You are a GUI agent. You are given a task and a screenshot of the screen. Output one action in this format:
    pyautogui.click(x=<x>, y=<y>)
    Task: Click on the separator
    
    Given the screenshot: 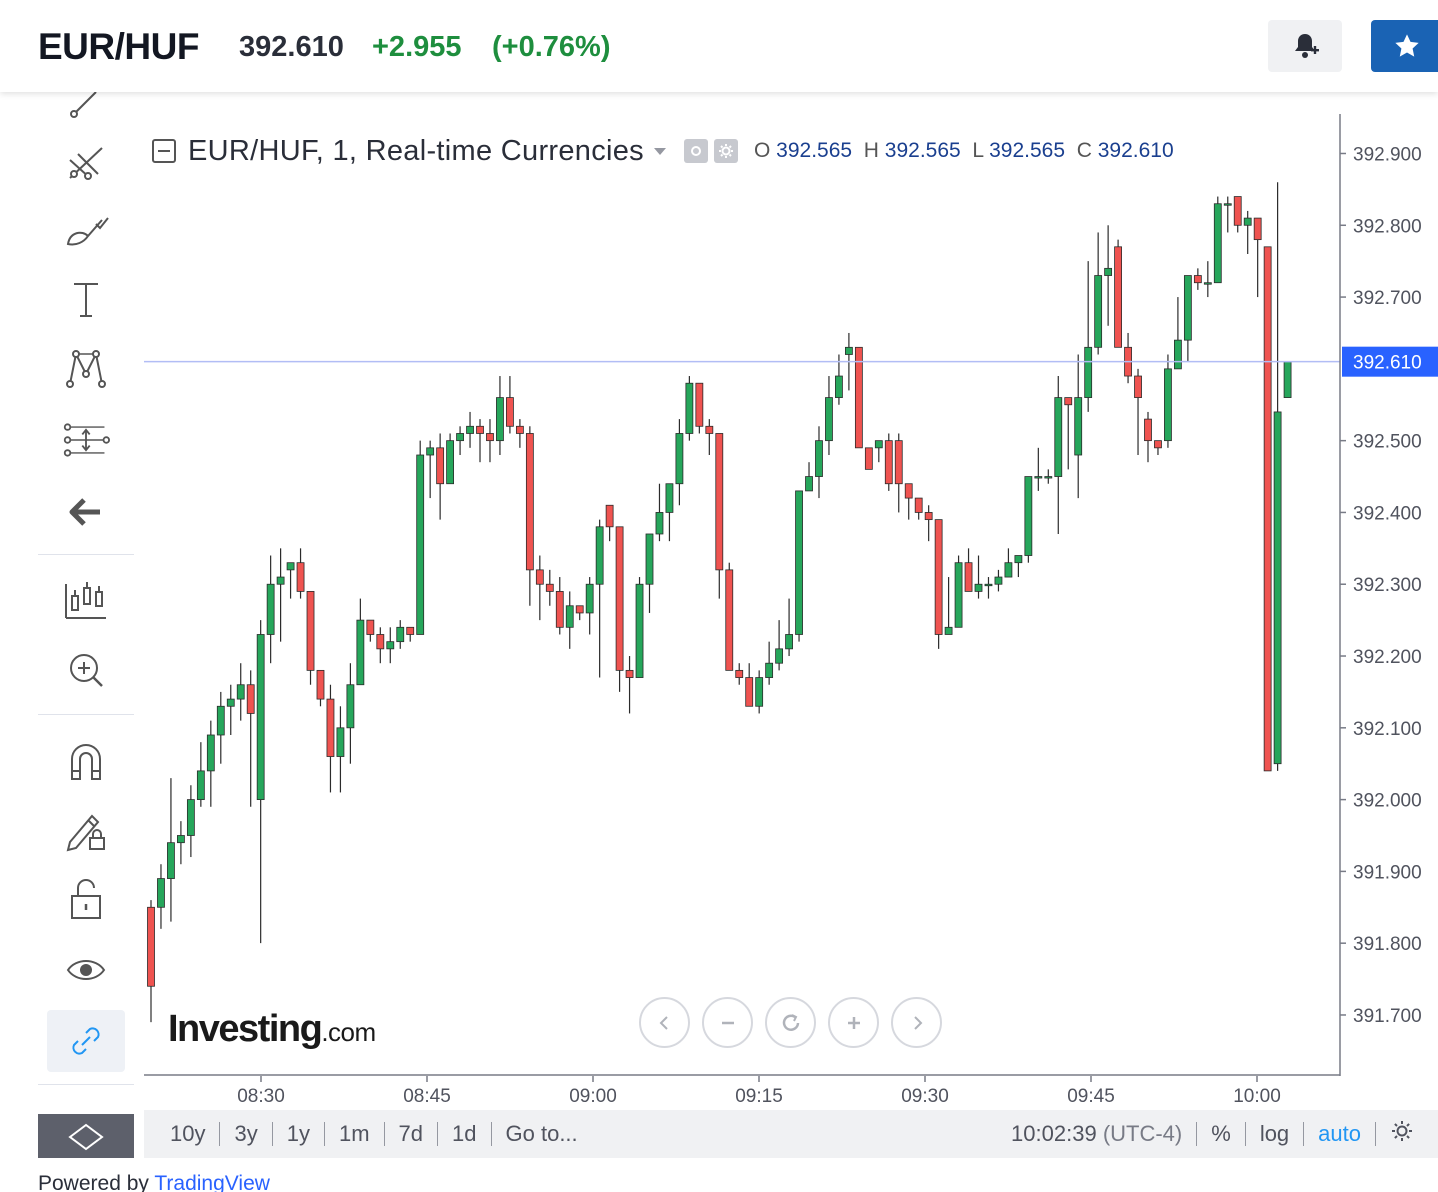 What is the action you would take?
    pyautogui.click(x=1197, y=1134)
    